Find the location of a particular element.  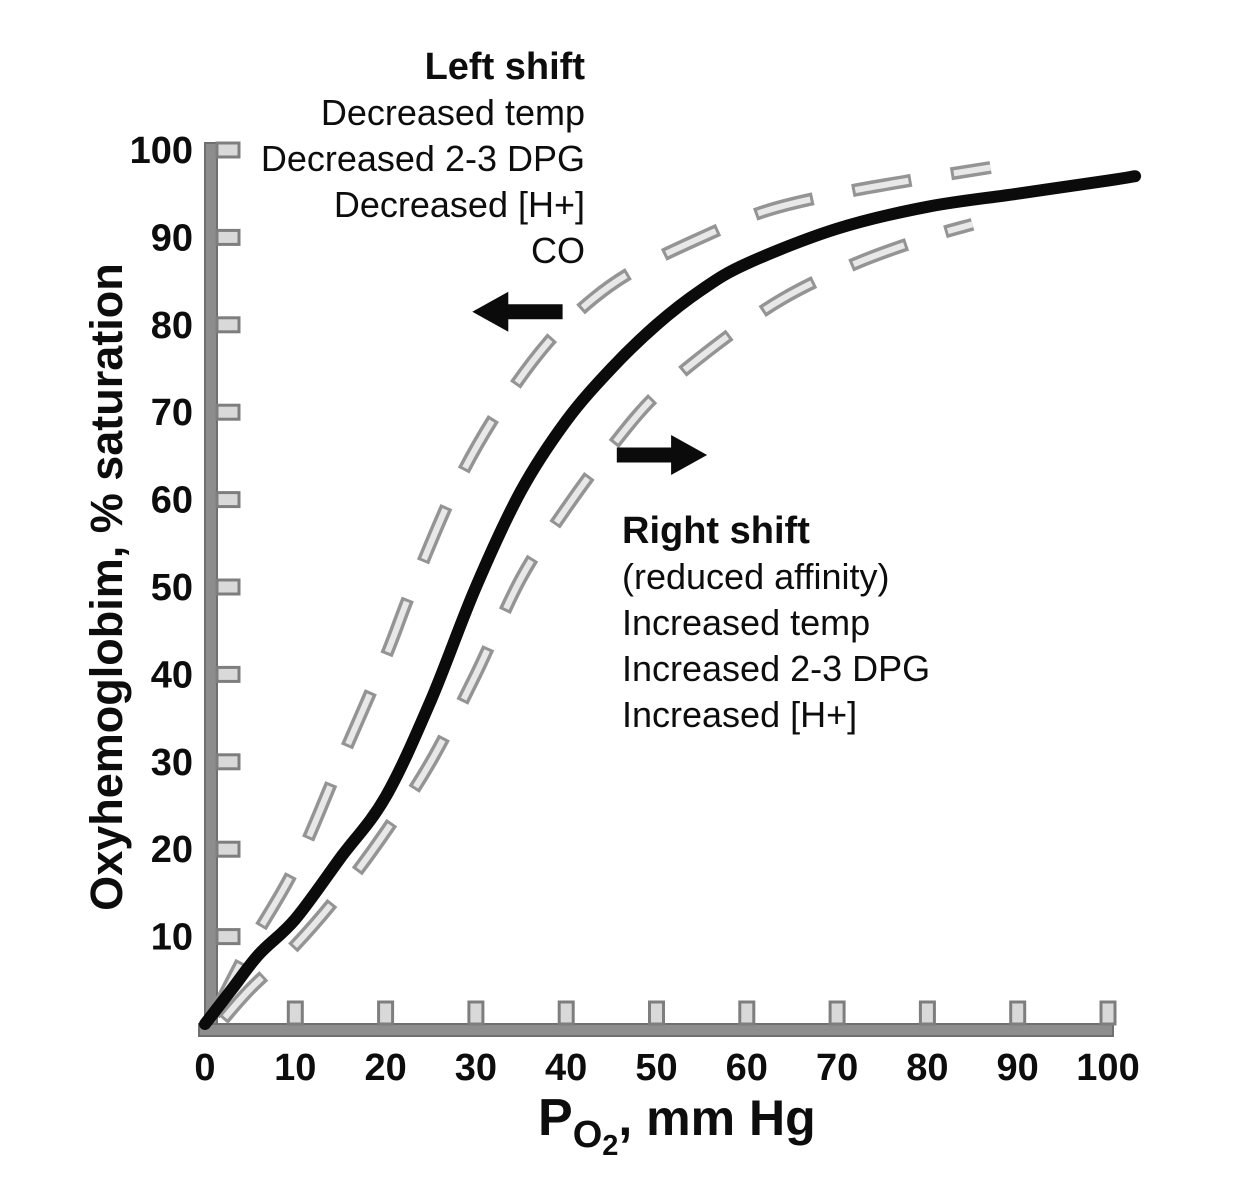

right-shift-line: Increased [H+] is located at coordinates (740, 714).